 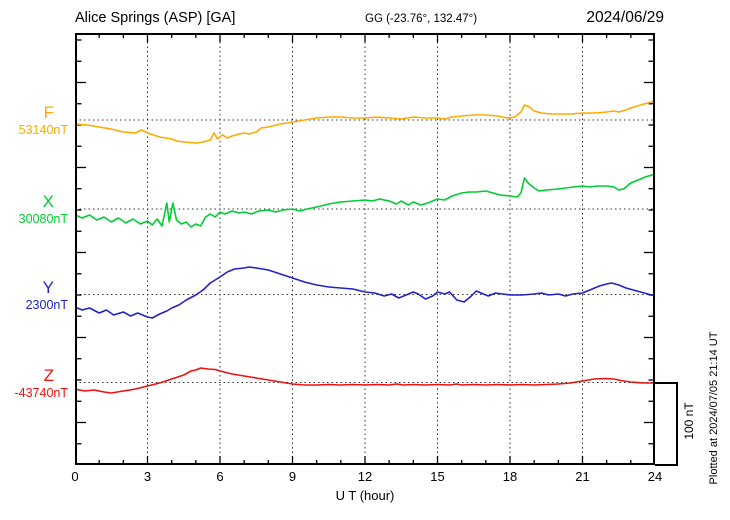 I want to click on trace-label-Y: Y 2300nT, so click(x=37, y=295).